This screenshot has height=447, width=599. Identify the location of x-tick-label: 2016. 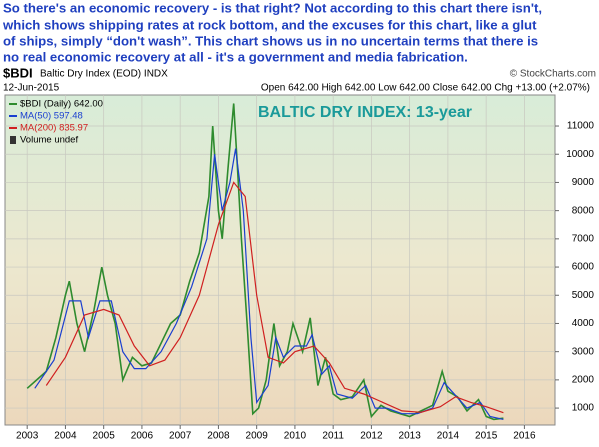
(524, 436).